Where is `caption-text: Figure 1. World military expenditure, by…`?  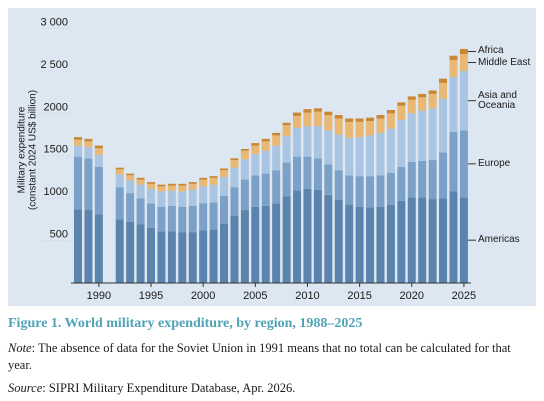 caption-text: Figure 1. World military expenditure, by… is located at coordinates (185, 323).